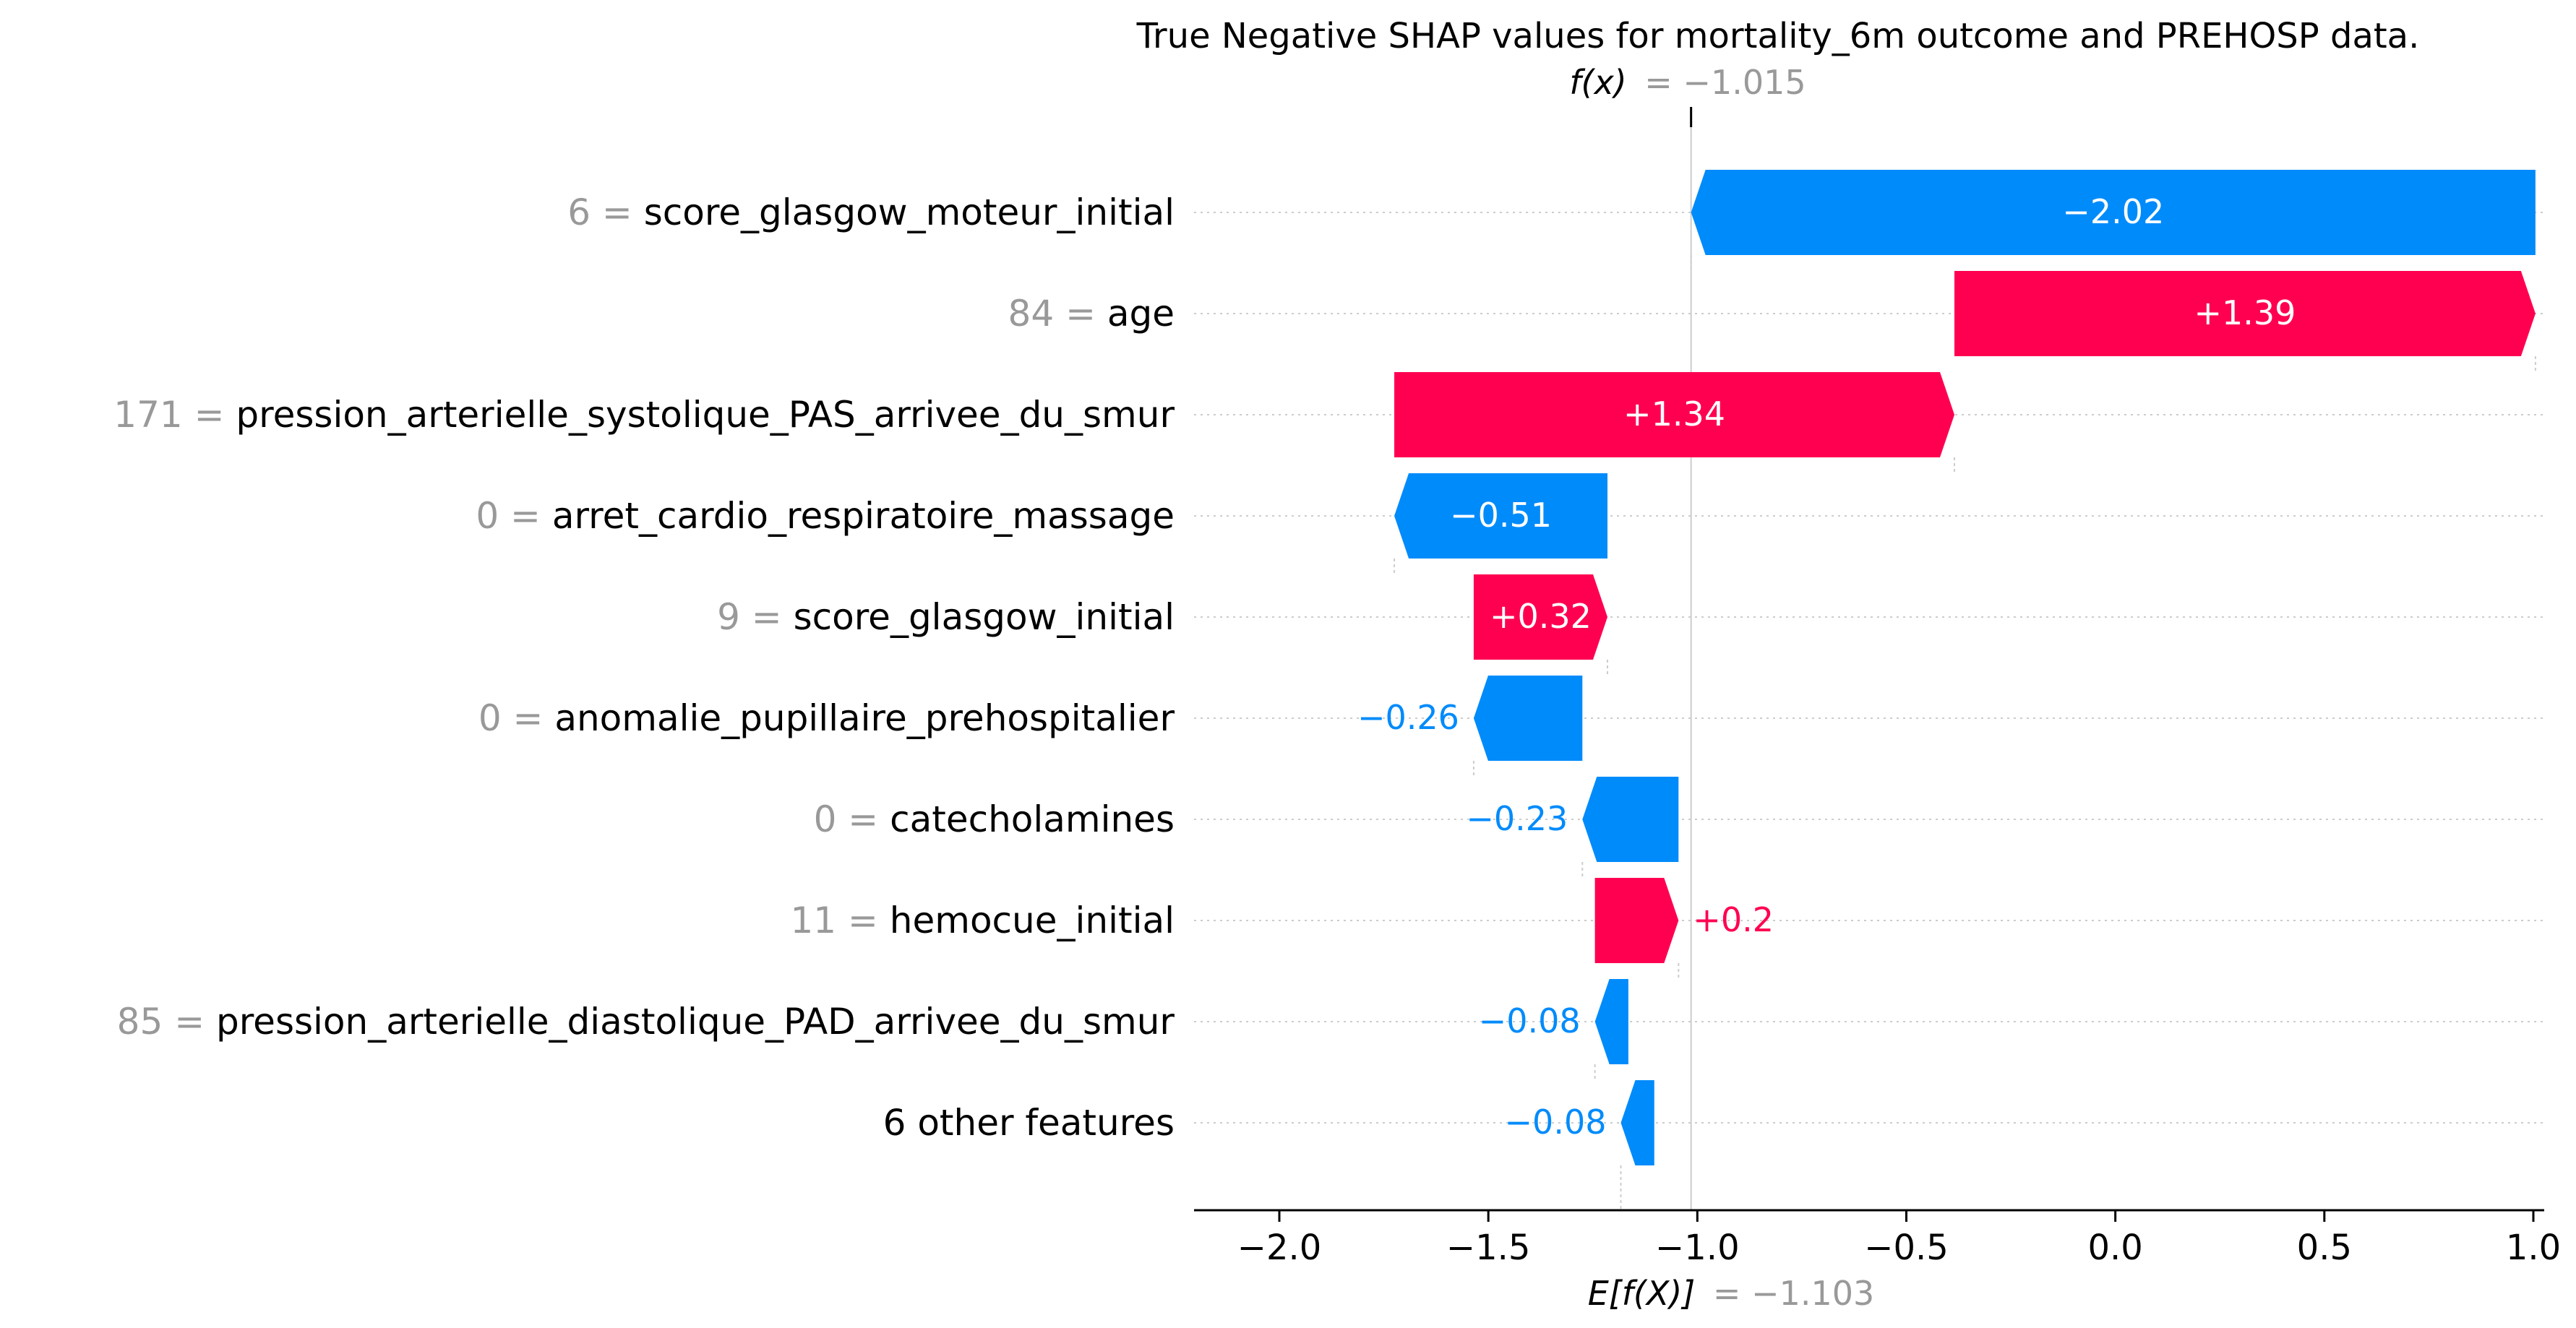  Describe the element at coordinates (910, 212) in the screenshot. I see `feature-name: score_glasgow_moteur_initial` at that location.